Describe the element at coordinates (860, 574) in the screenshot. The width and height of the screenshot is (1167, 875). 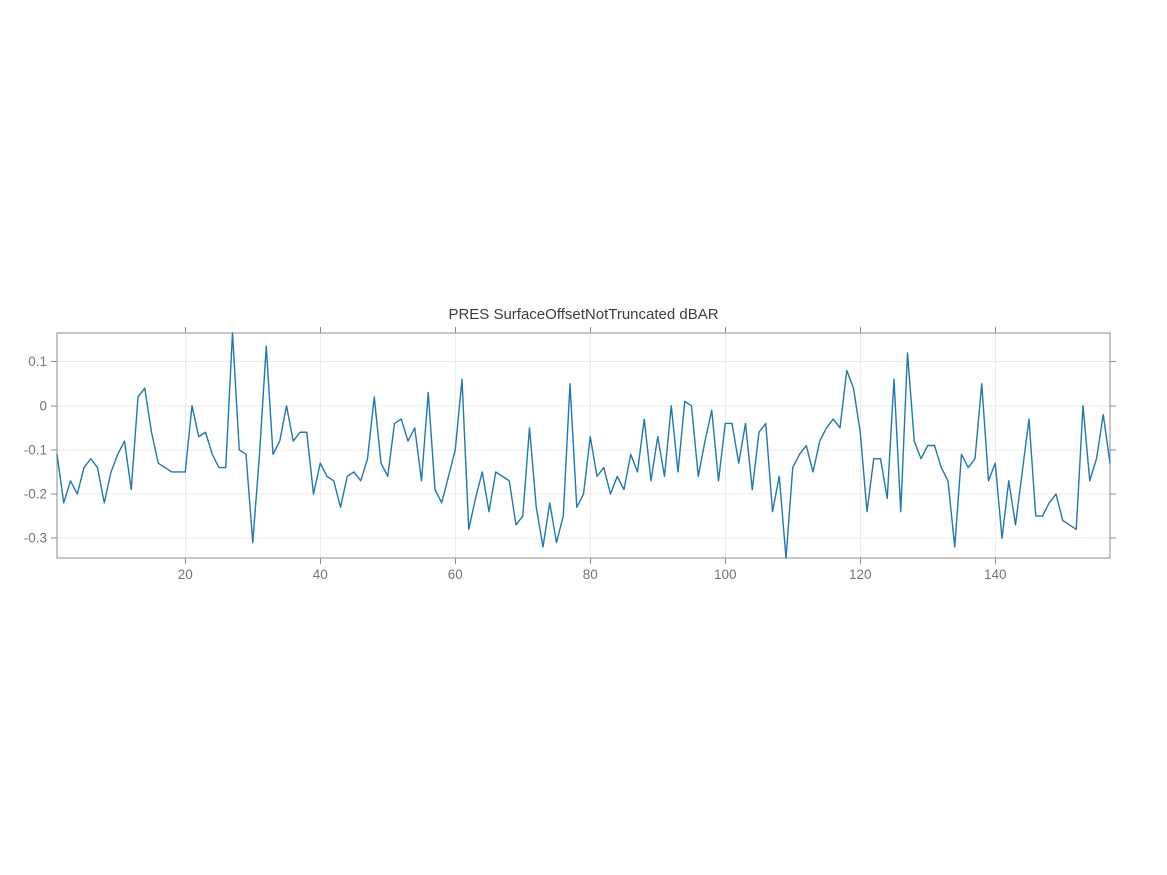
I see `x-tick-label: 120` at that location.